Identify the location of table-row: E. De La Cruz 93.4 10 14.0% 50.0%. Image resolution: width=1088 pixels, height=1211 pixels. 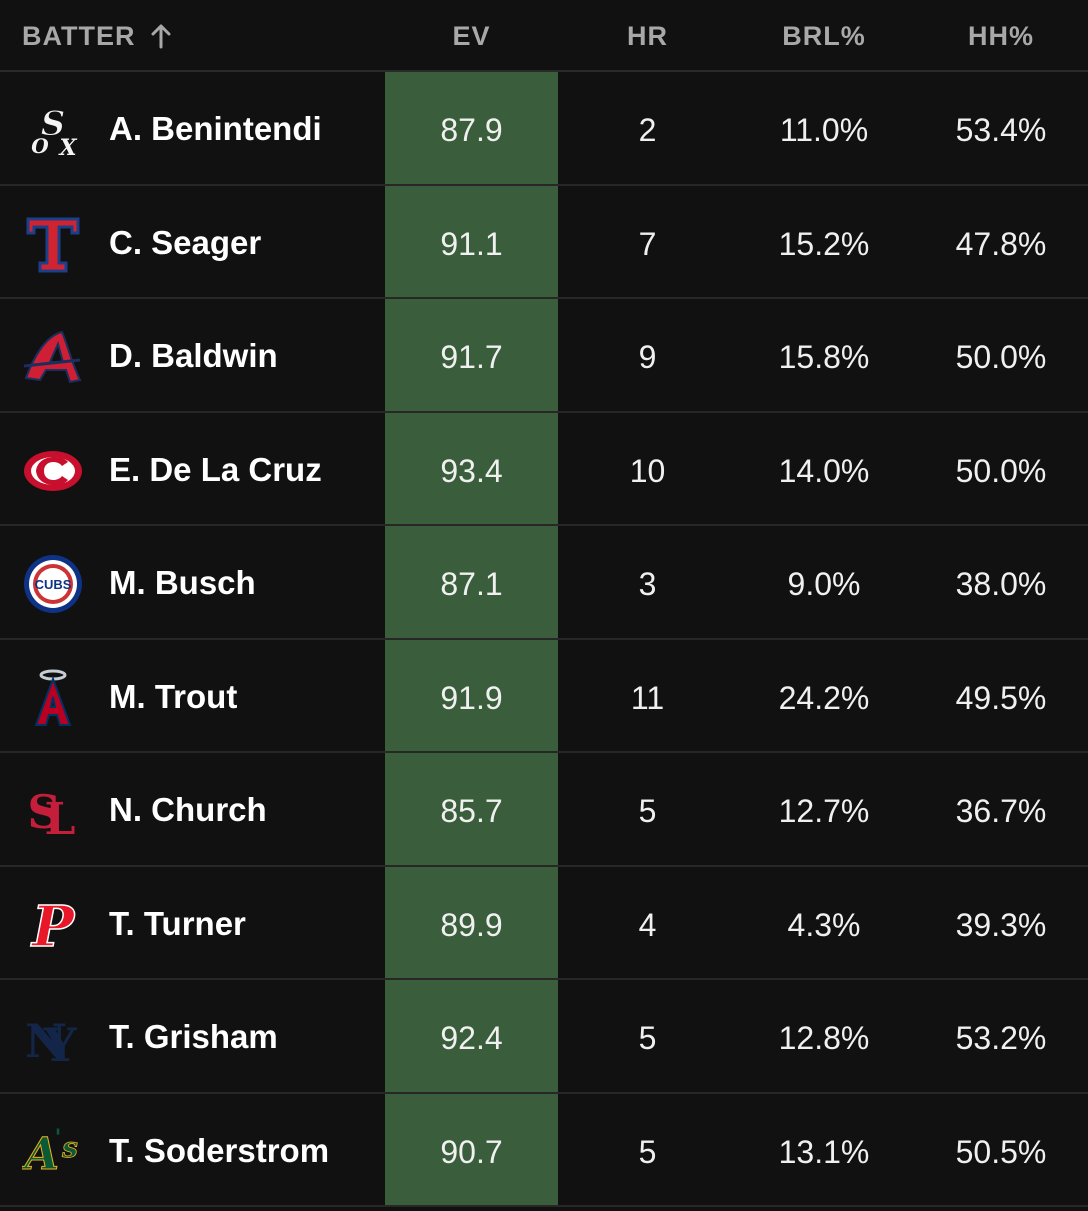
(544, 469).